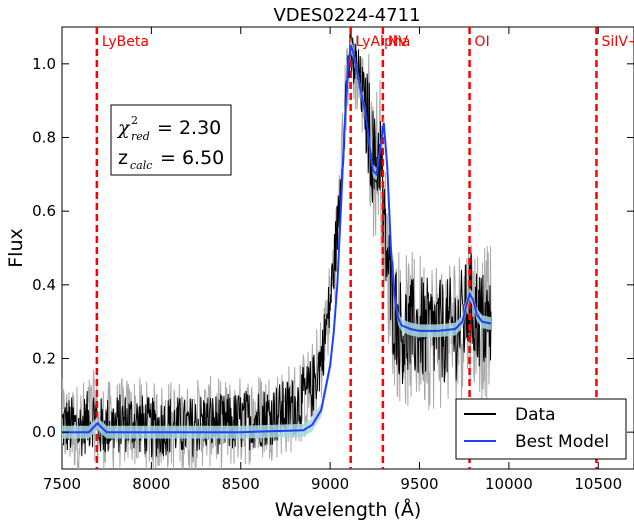 Image resolution: width=634 pixels, height=524 pixels. Describe the element at coordinates (44, 211) in the screenshot. I see `y-tick-label: 0.6` at that location.